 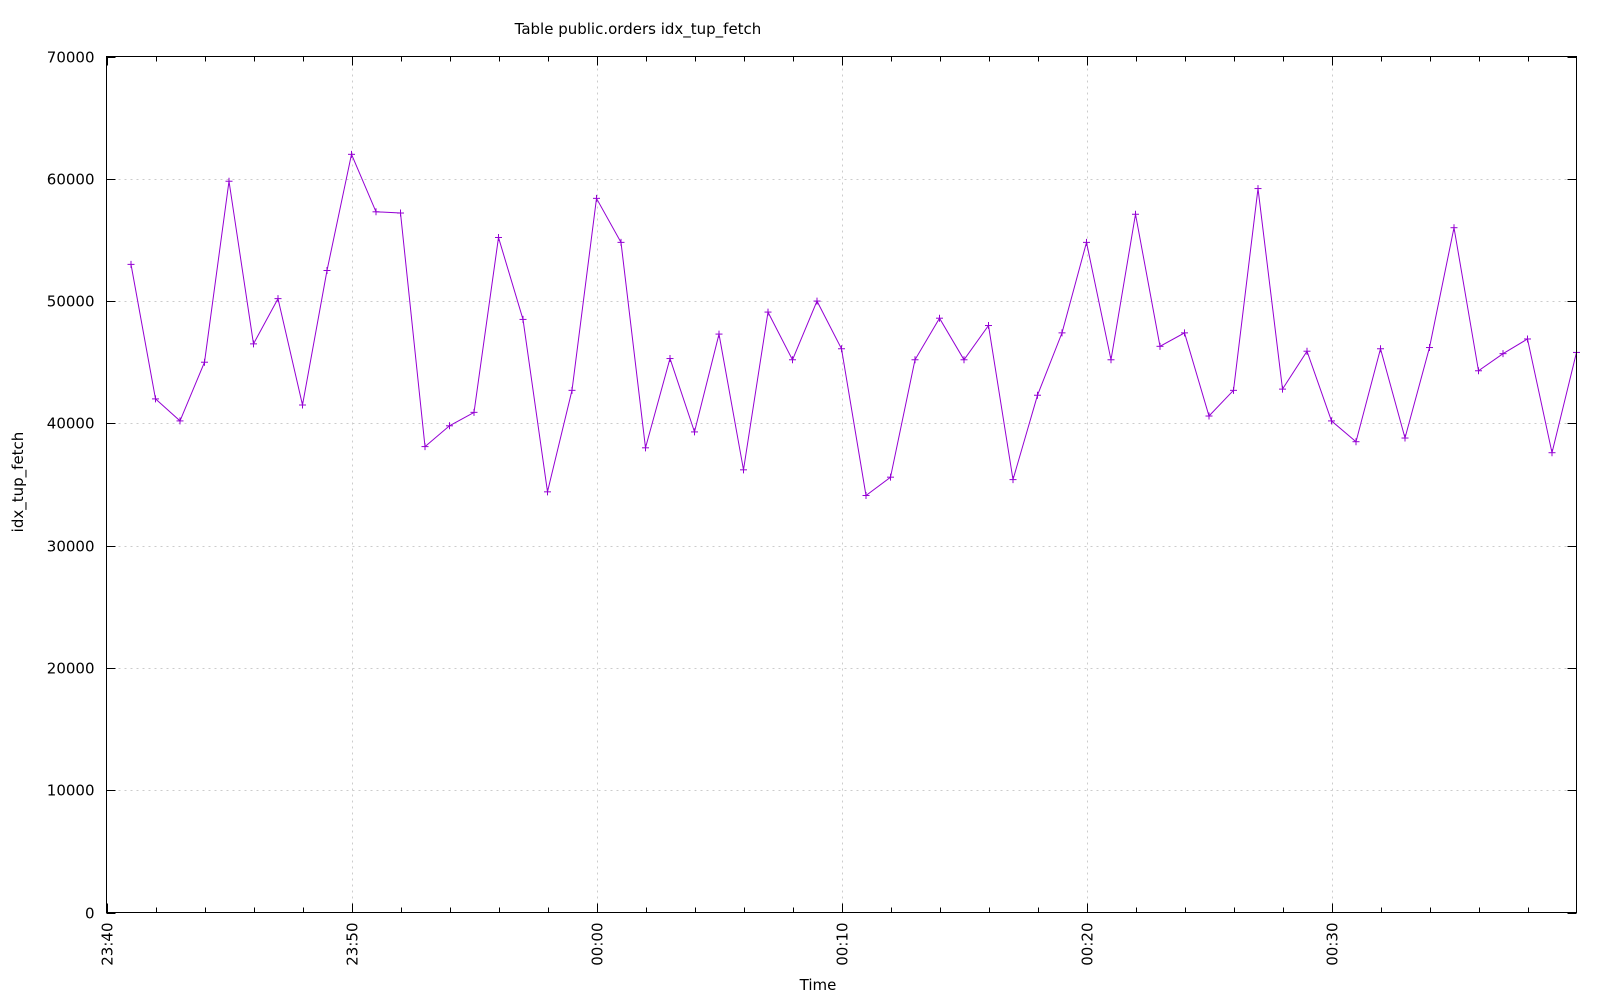 I want to click on y-tick-label: 70000, so click(x=71, y=58).